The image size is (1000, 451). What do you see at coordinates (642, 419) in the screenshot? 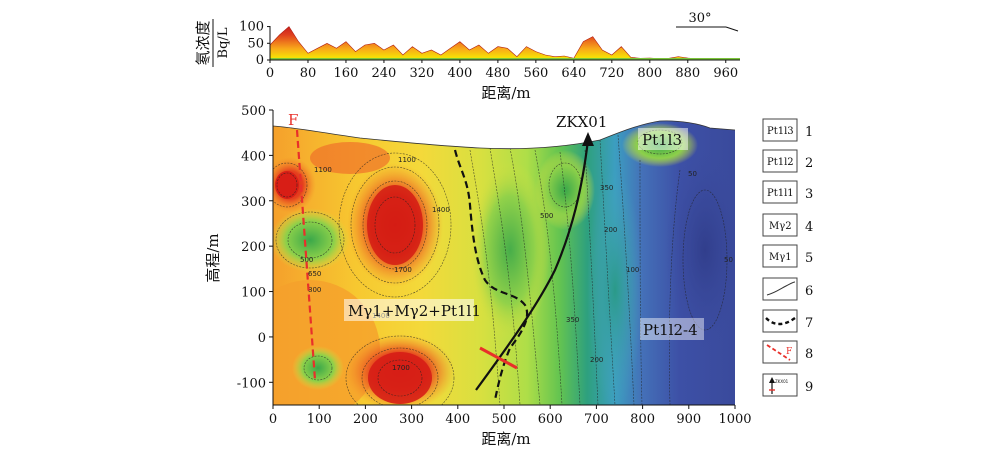
I see `section-x-tick-label: 800` at bounding box center [642, 419].